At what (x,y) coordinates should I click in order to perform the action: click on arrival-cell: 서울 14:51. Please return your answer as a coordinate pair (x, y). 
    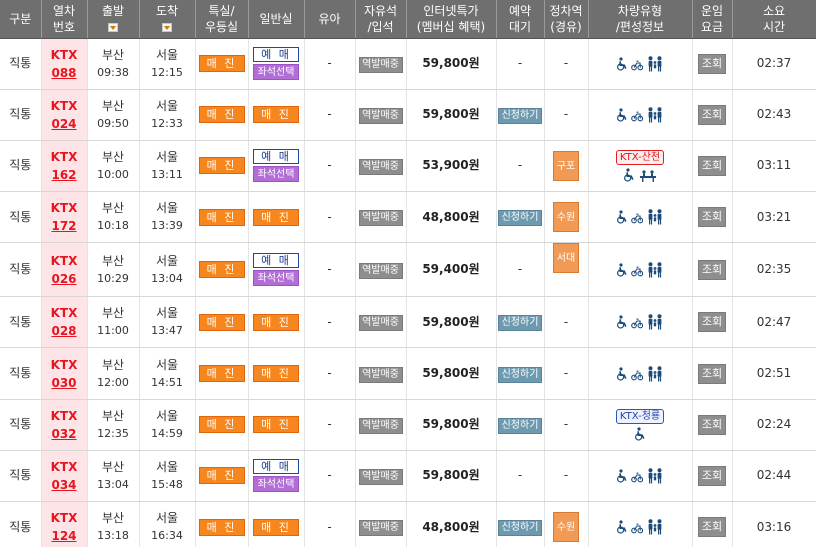
    Looking at the image, I should click on (167, 373).